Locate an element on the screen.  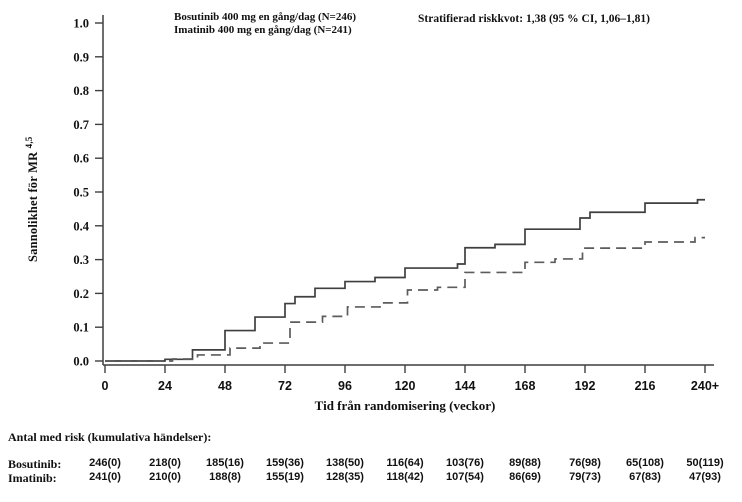
x-tick-label: 144 is located at coordinates (465, 386).